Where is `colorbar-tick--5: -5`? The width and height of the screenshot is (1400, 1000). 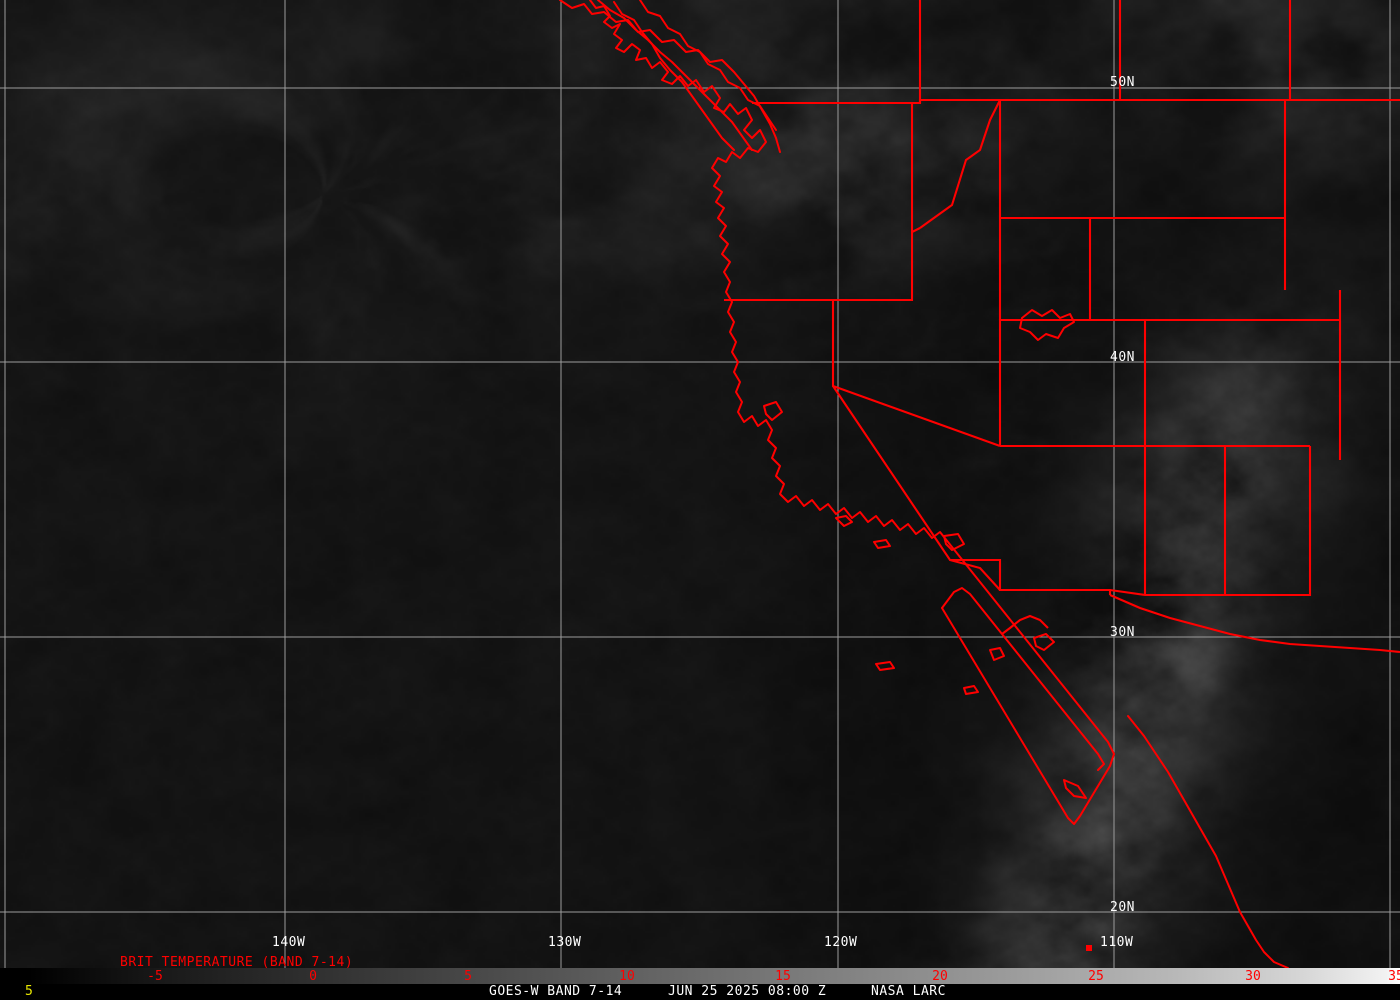
colorbar-tick--5: -5 is located at coordinates (155, 976).